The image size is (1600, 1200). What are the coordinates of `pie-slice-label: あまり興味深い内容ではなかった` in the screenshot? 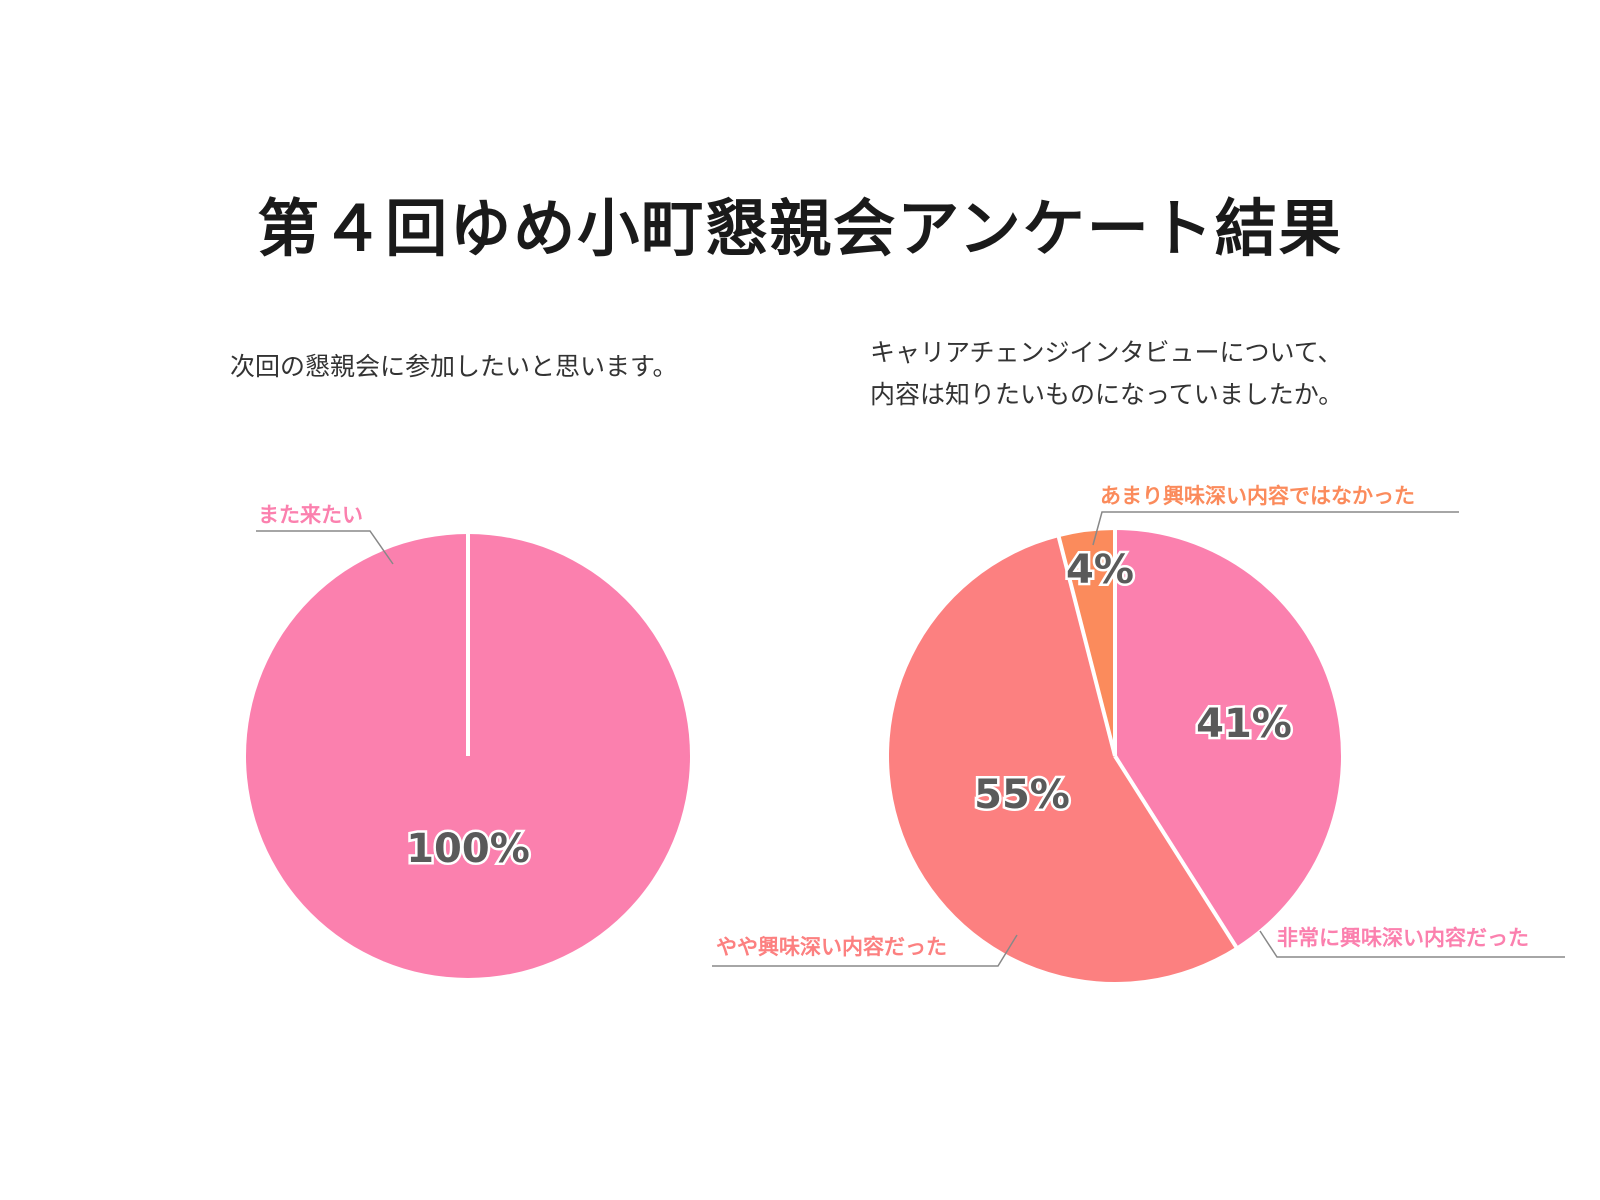 It's located at (1257, 496).